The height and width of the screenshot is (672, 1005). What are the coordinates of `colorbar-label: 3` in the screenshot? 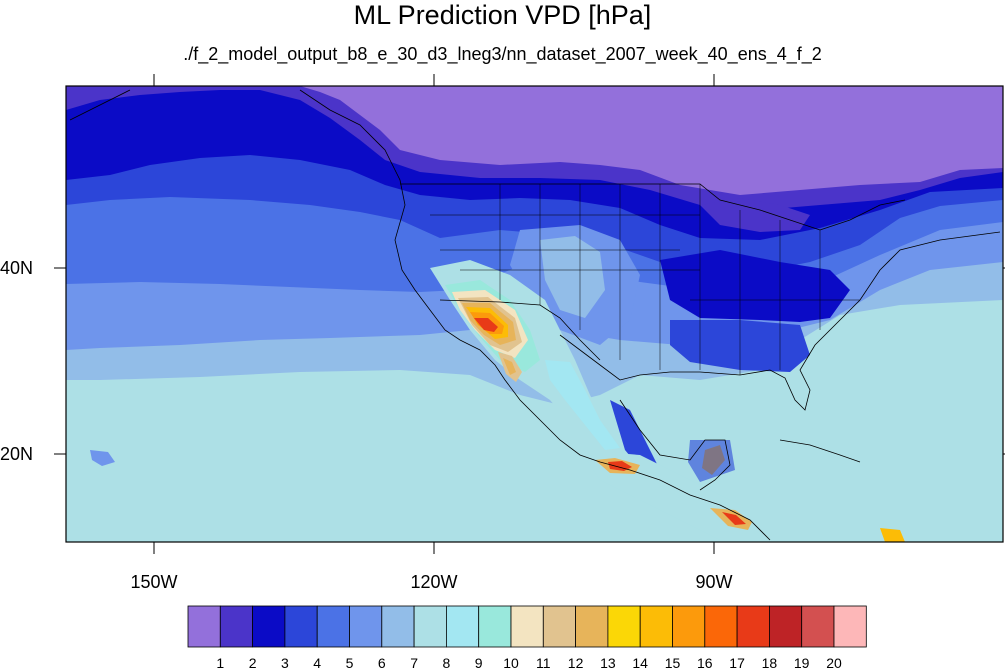 It's located at (284, 663).